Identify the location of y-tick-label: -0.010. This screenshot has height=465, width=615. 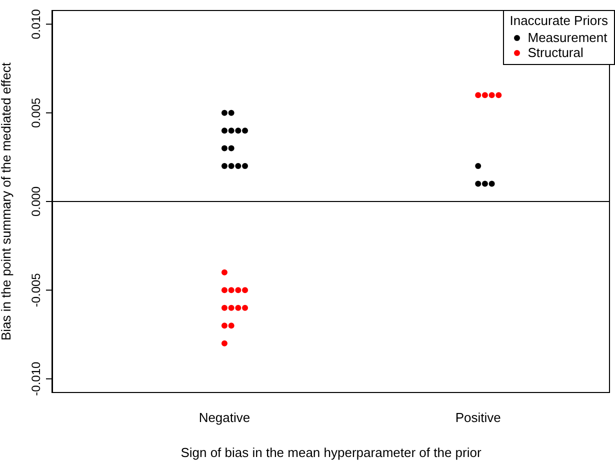
(36, 378).